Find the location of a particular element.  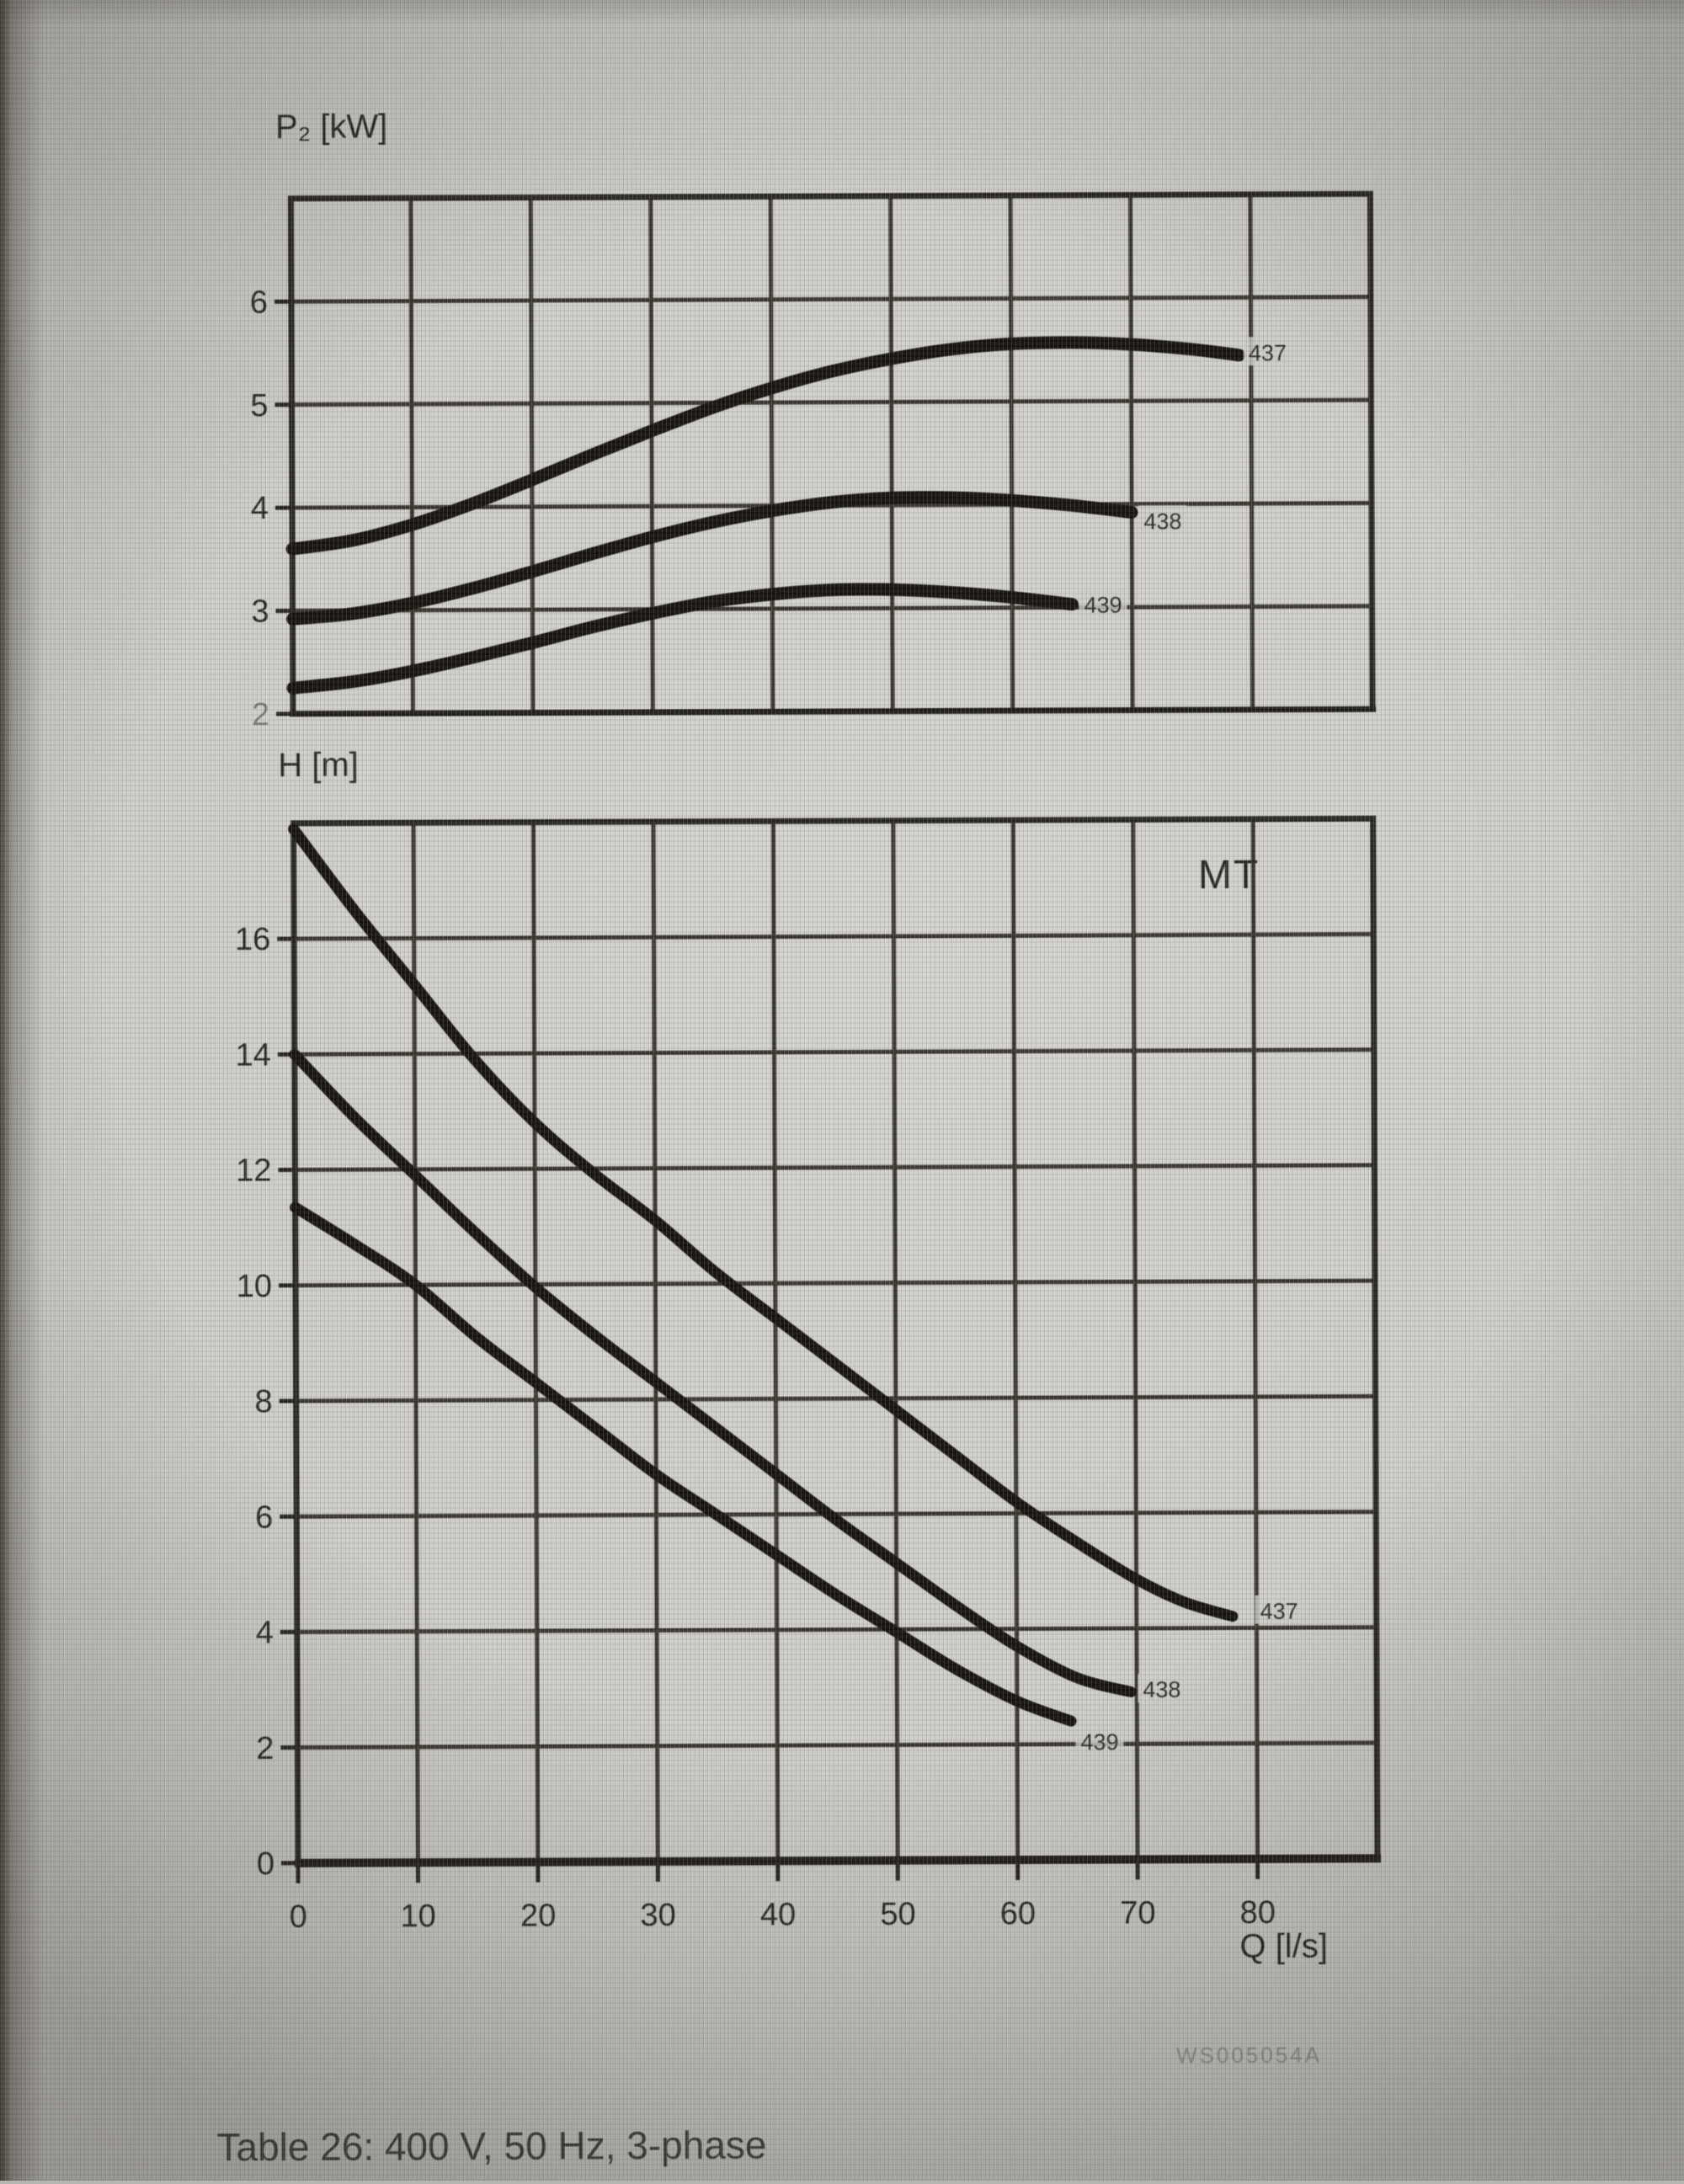

y-tick-label-0: 0 is located at coordinates (265, 1864).